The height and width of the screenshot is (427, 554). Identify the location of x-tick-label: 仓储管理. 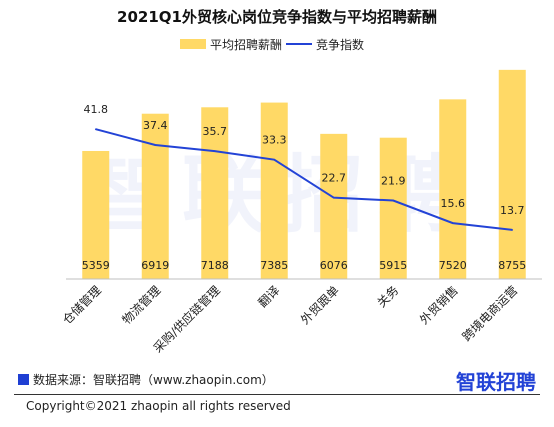
(81, 305).